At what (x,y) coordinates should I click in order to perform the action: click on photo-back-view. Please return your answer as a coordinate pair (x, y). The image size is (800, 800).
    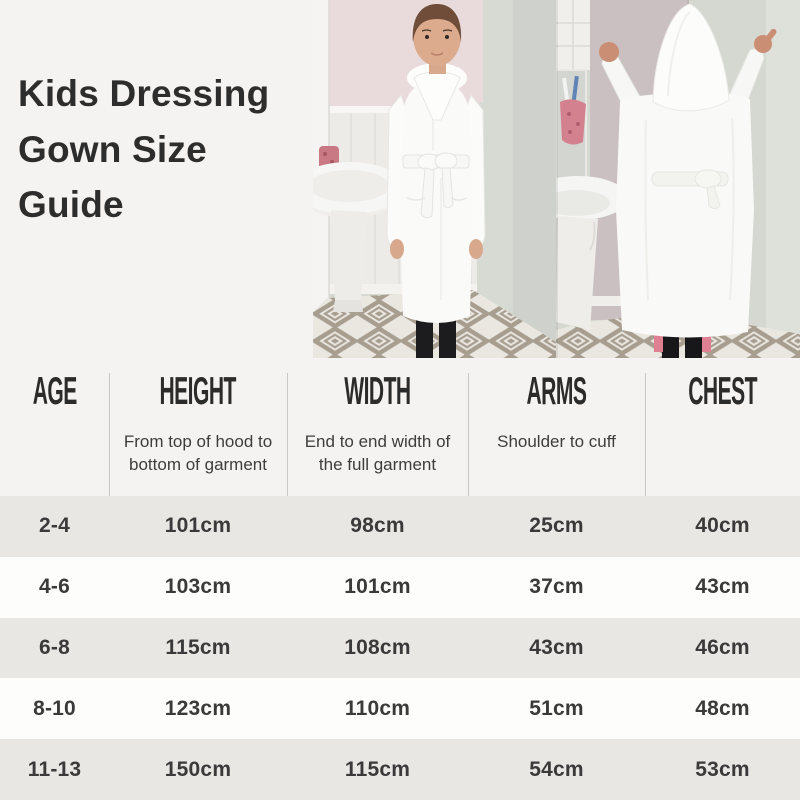
    Looking at the image, I should click on (678, 179).